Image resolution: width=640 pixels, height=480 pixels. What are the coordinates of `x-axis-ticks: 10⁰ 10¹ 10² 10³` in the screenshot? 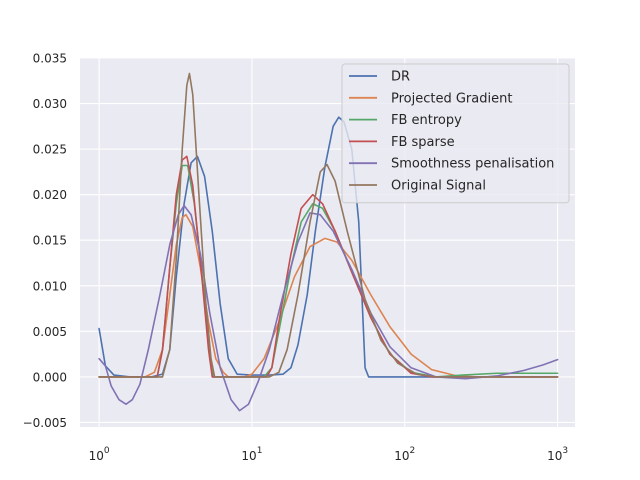 It's located at (329, 454).